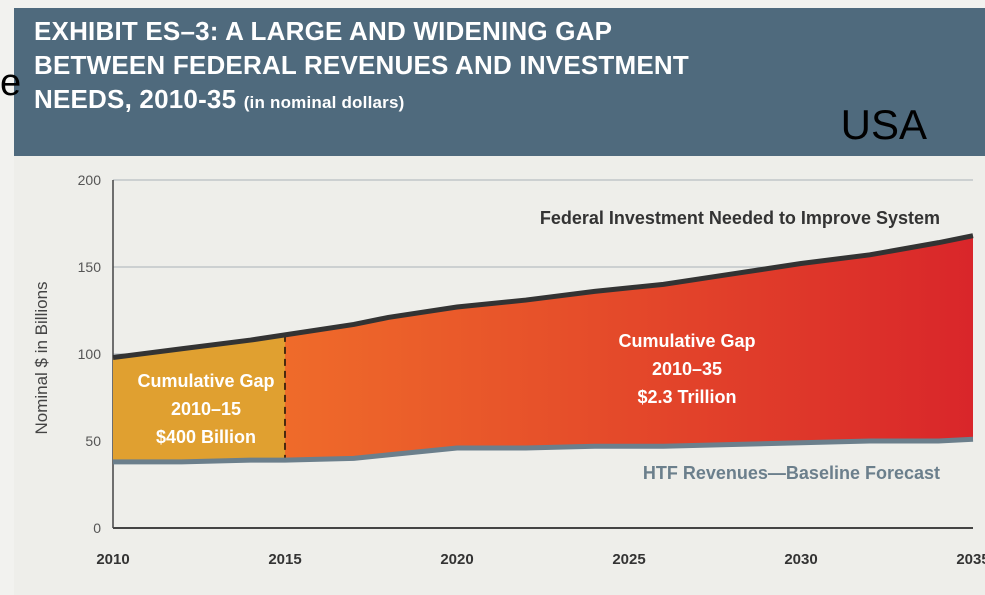  Describe the element at coordinates (205, 381) in the screenshot. I see `annotation-gap-2010-15-line-1: Cumulative Gap` at that location.